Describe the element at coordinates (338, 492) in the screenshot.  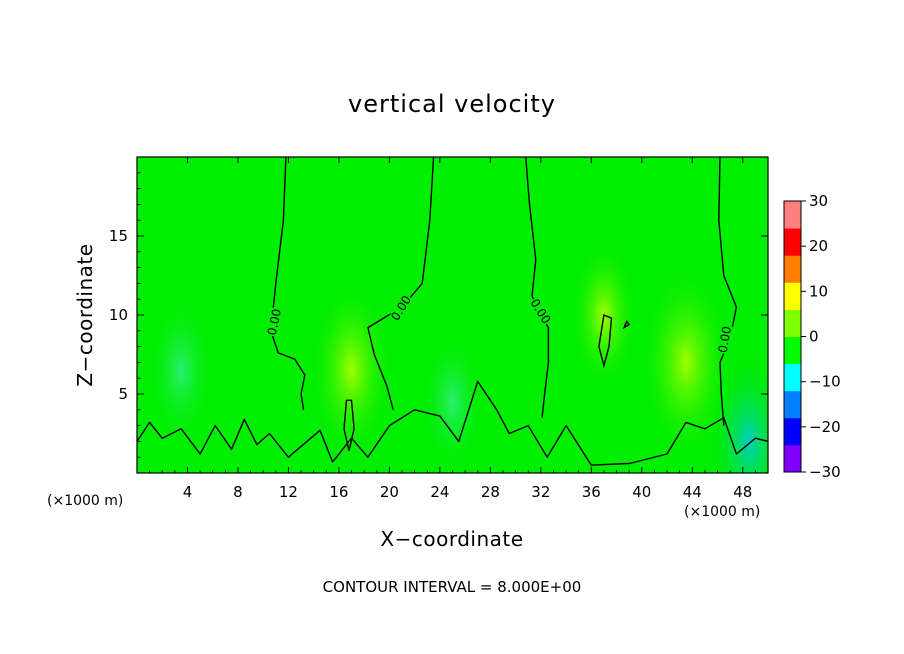
I see `x-tick-label-16: 16` at that location.